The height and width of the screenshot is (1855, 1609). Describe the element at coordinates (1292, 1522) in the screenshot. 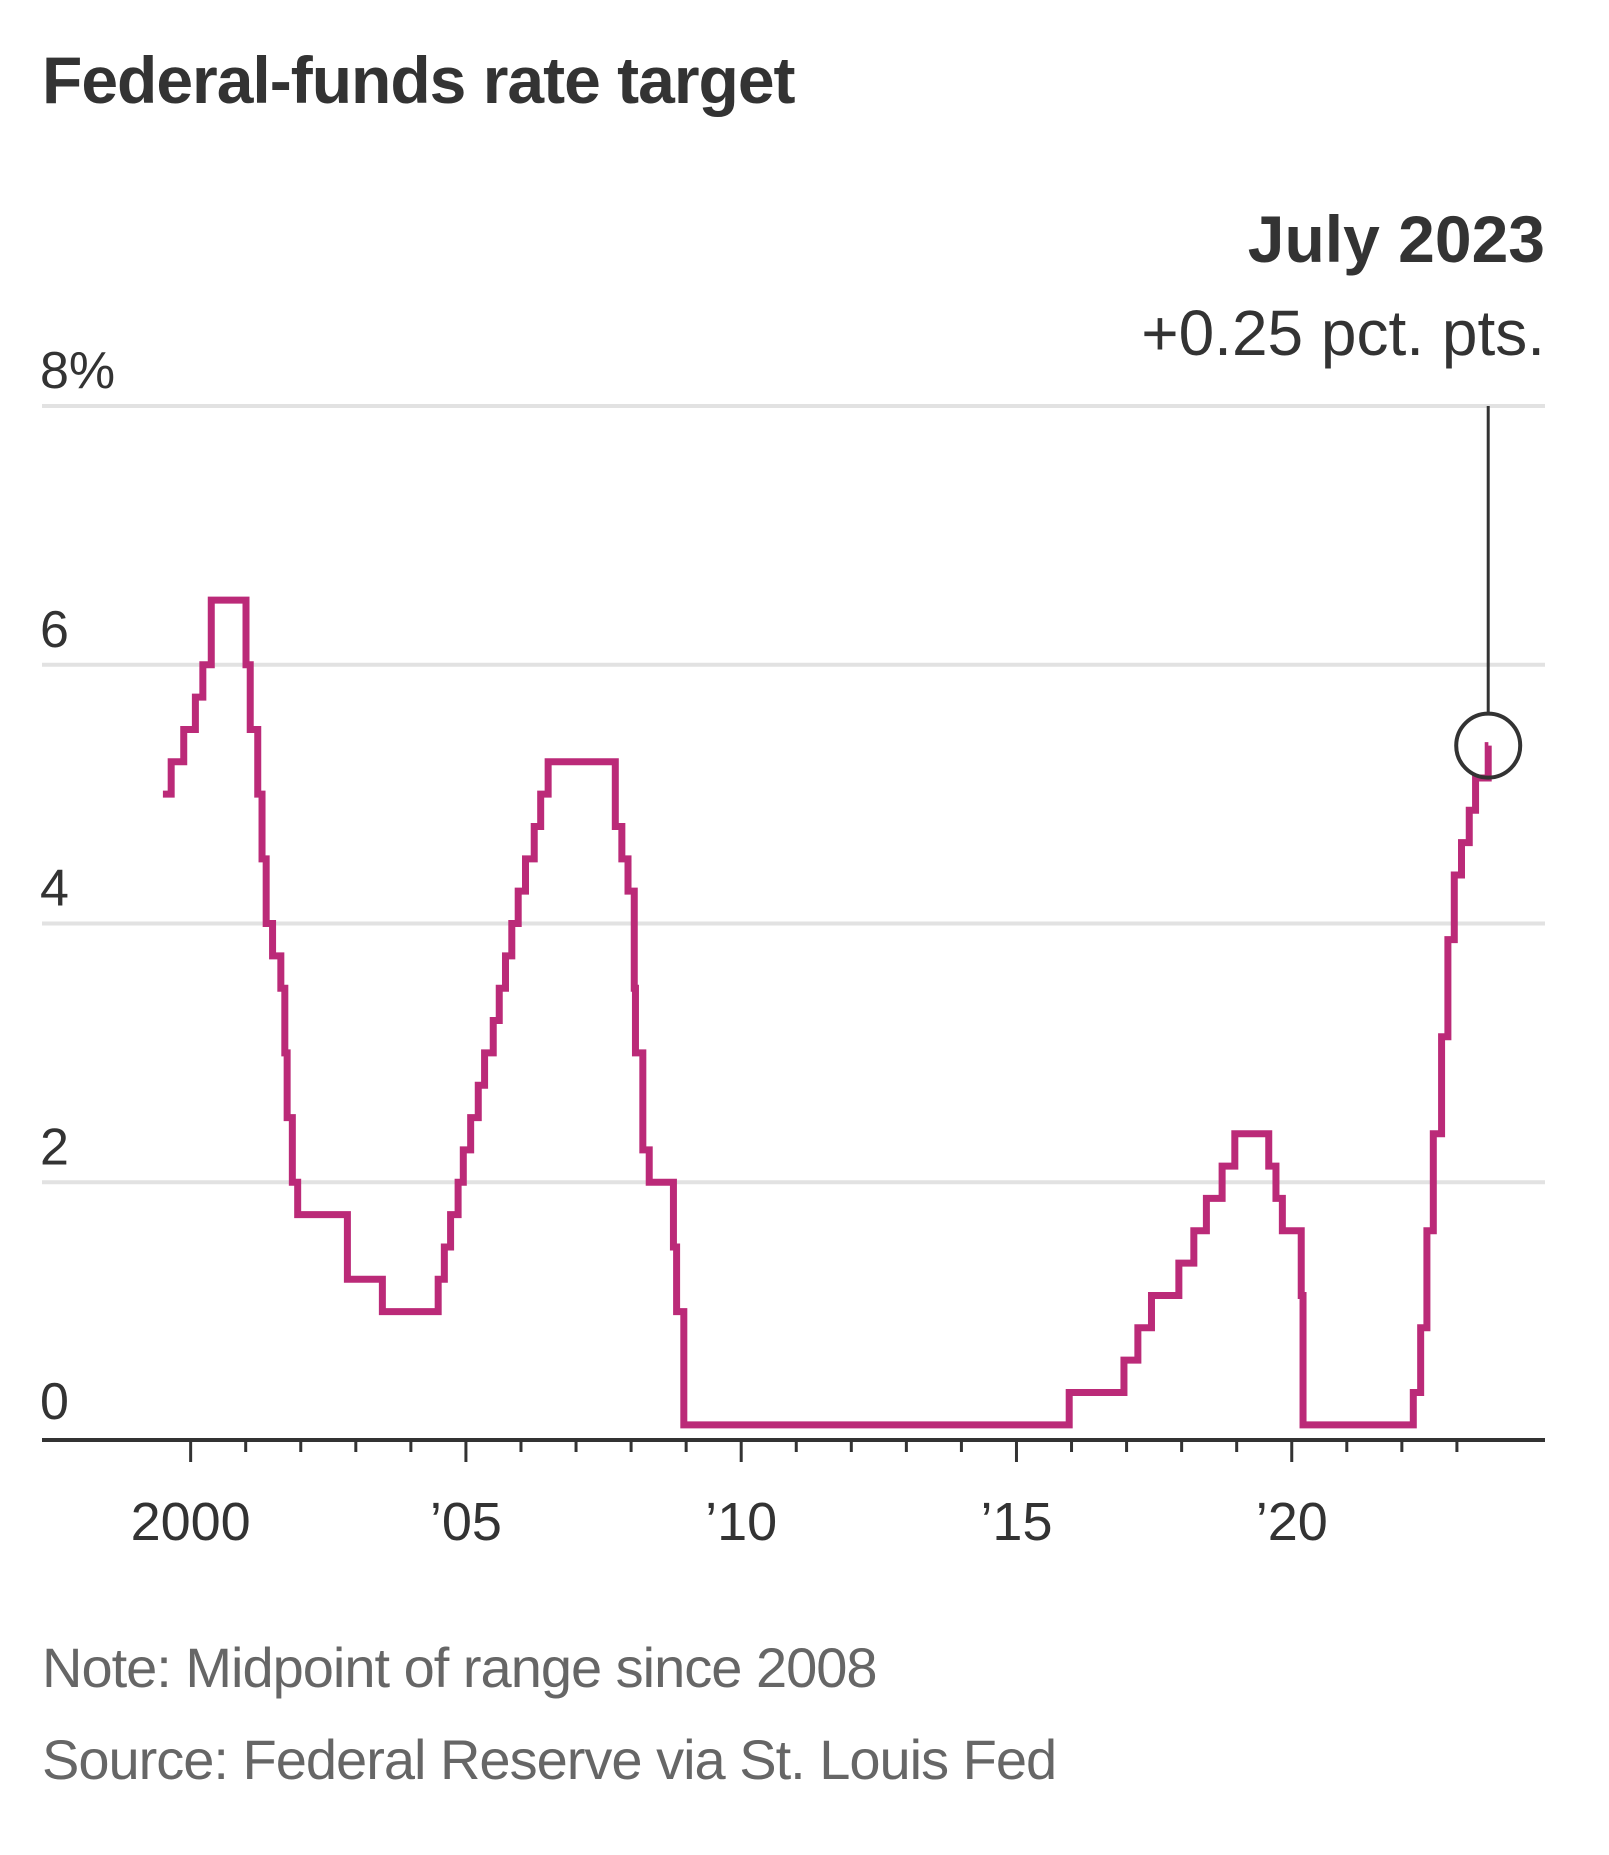

I see `x-tick-label: ’20` at that location.